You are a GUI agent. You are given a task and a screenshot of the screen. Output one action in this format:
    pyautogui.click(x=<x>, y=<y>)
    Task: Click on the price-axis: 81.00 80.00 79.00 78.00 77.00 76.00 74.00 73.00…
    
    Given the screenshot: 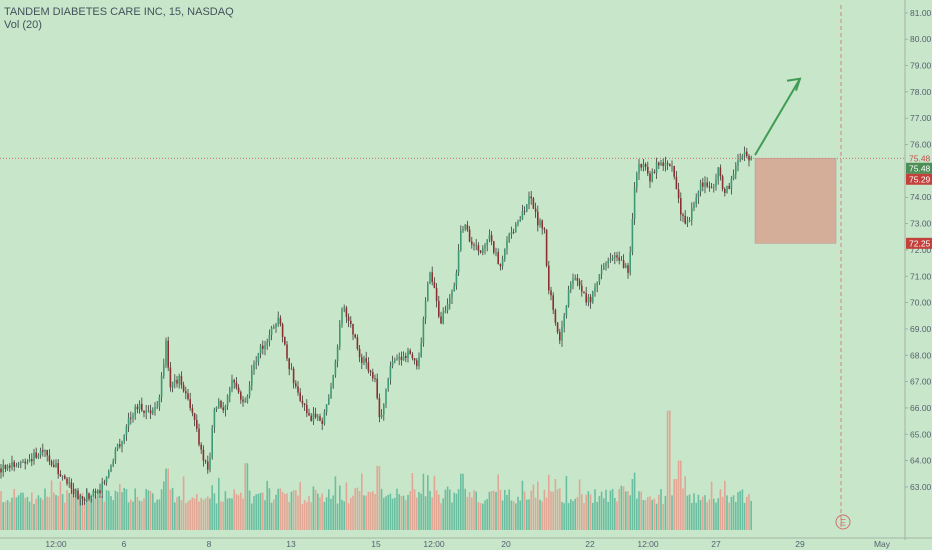 What is the action you would take?
    pyautogui.click(x=918, y=270)
    